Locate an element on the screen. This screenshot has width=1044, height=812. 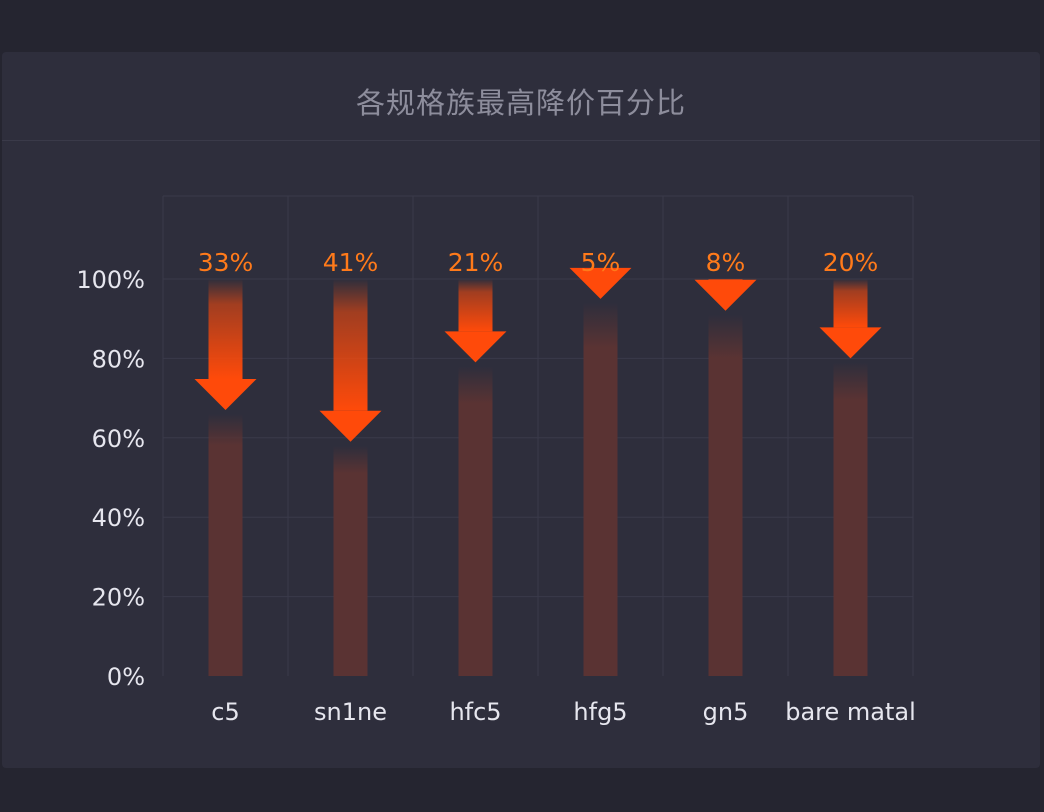
value-label: 33% is located at coordinates (226, 262).